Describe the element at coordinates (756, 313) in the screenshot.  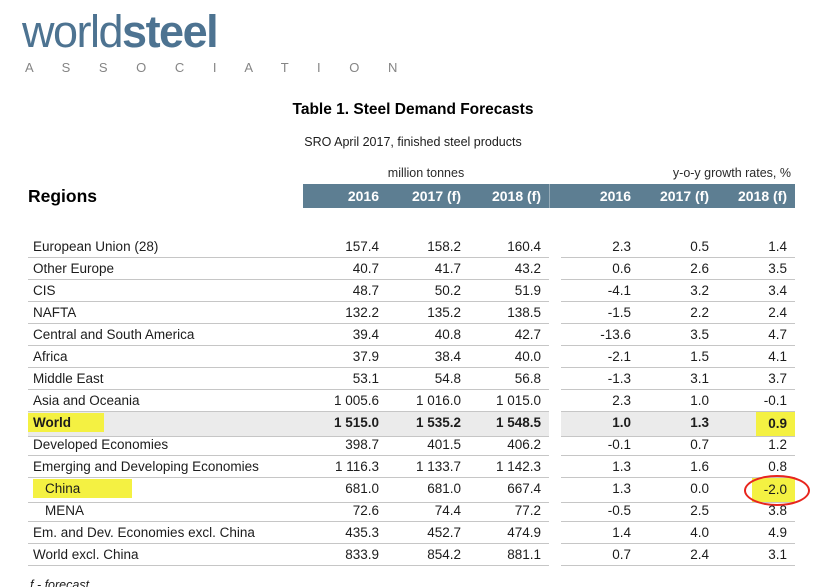
I see `value-cell: 2.4` at that location.